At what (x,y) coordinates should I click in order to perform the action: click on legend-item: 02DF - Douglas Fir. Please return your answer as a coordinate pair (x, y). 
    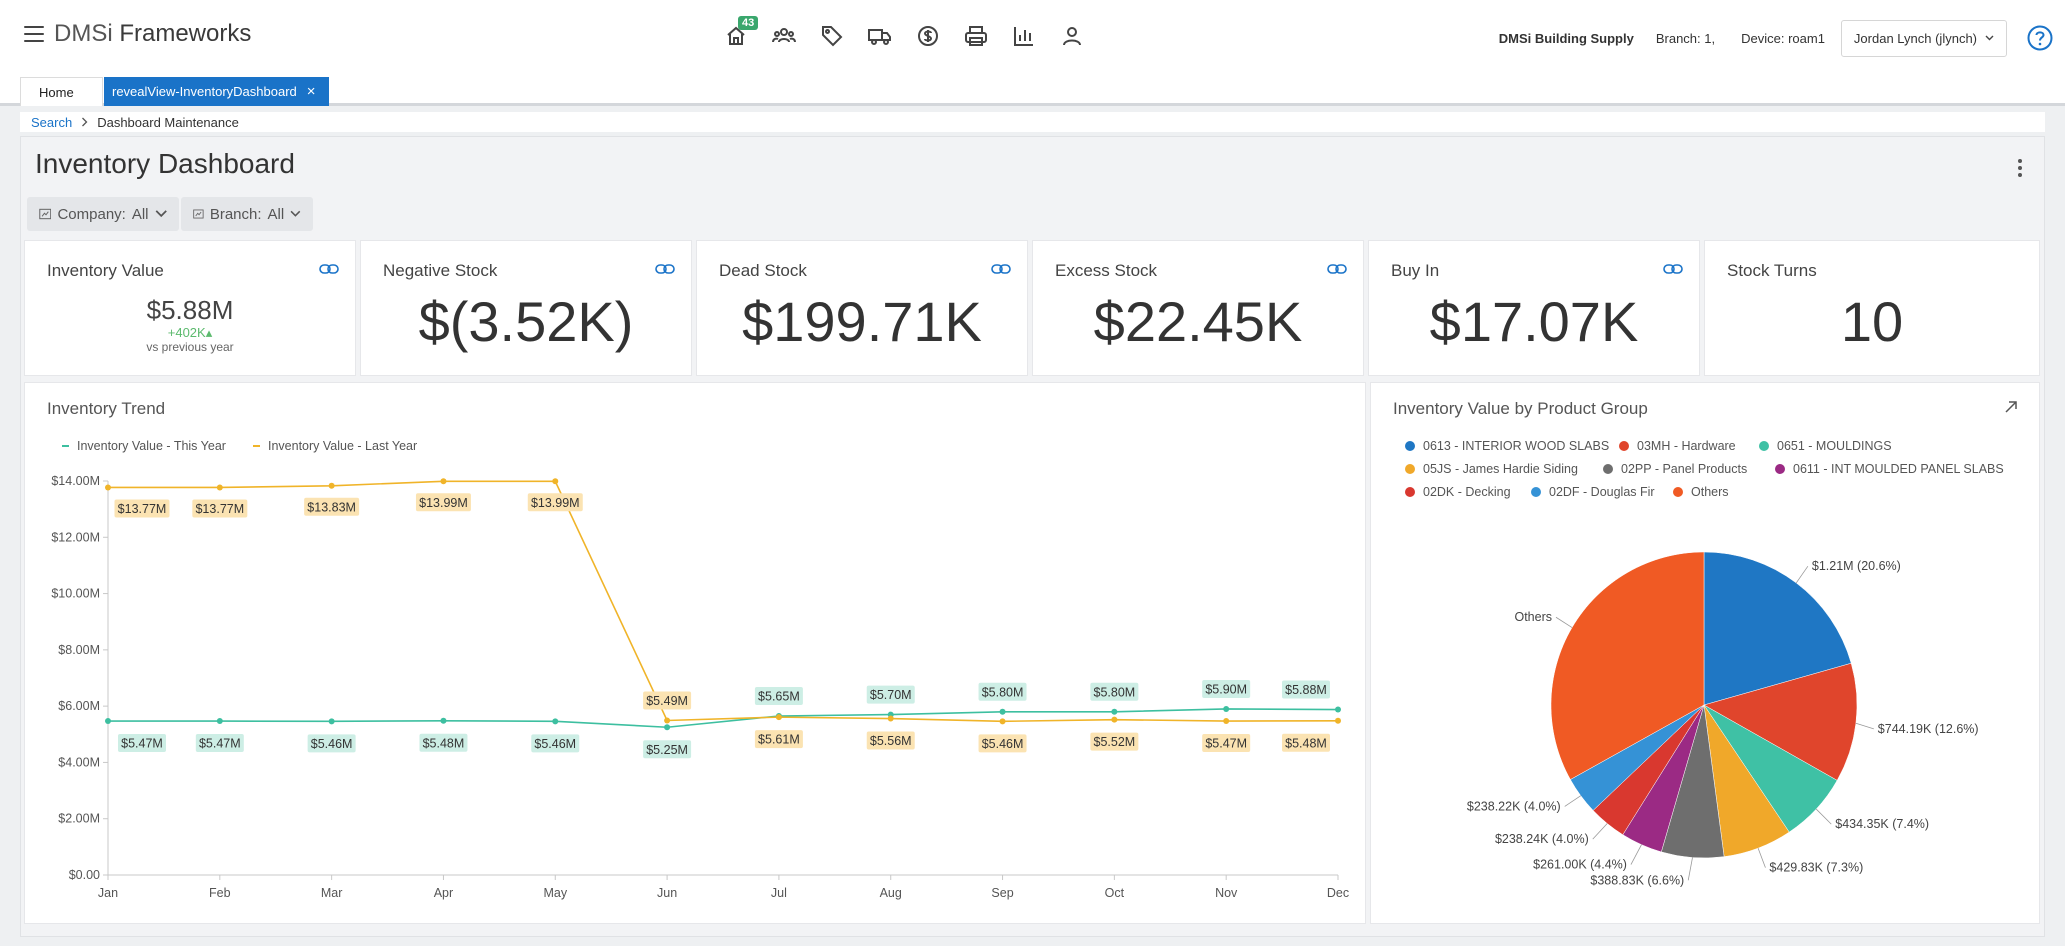
    Looking at the image, I should click on (1593, 492).